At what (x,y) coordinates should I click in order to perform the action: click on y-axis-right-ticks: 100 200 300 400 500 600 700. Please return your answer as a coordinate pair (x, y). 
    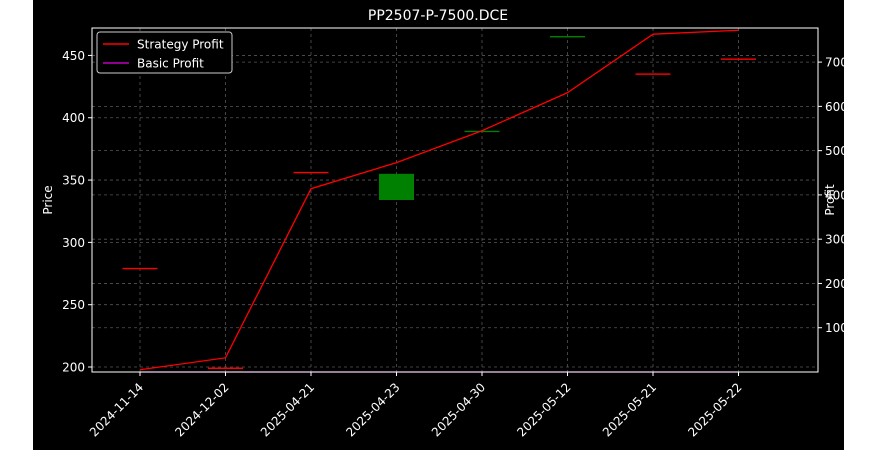
    Looking at the image, I should click on (831, 195).